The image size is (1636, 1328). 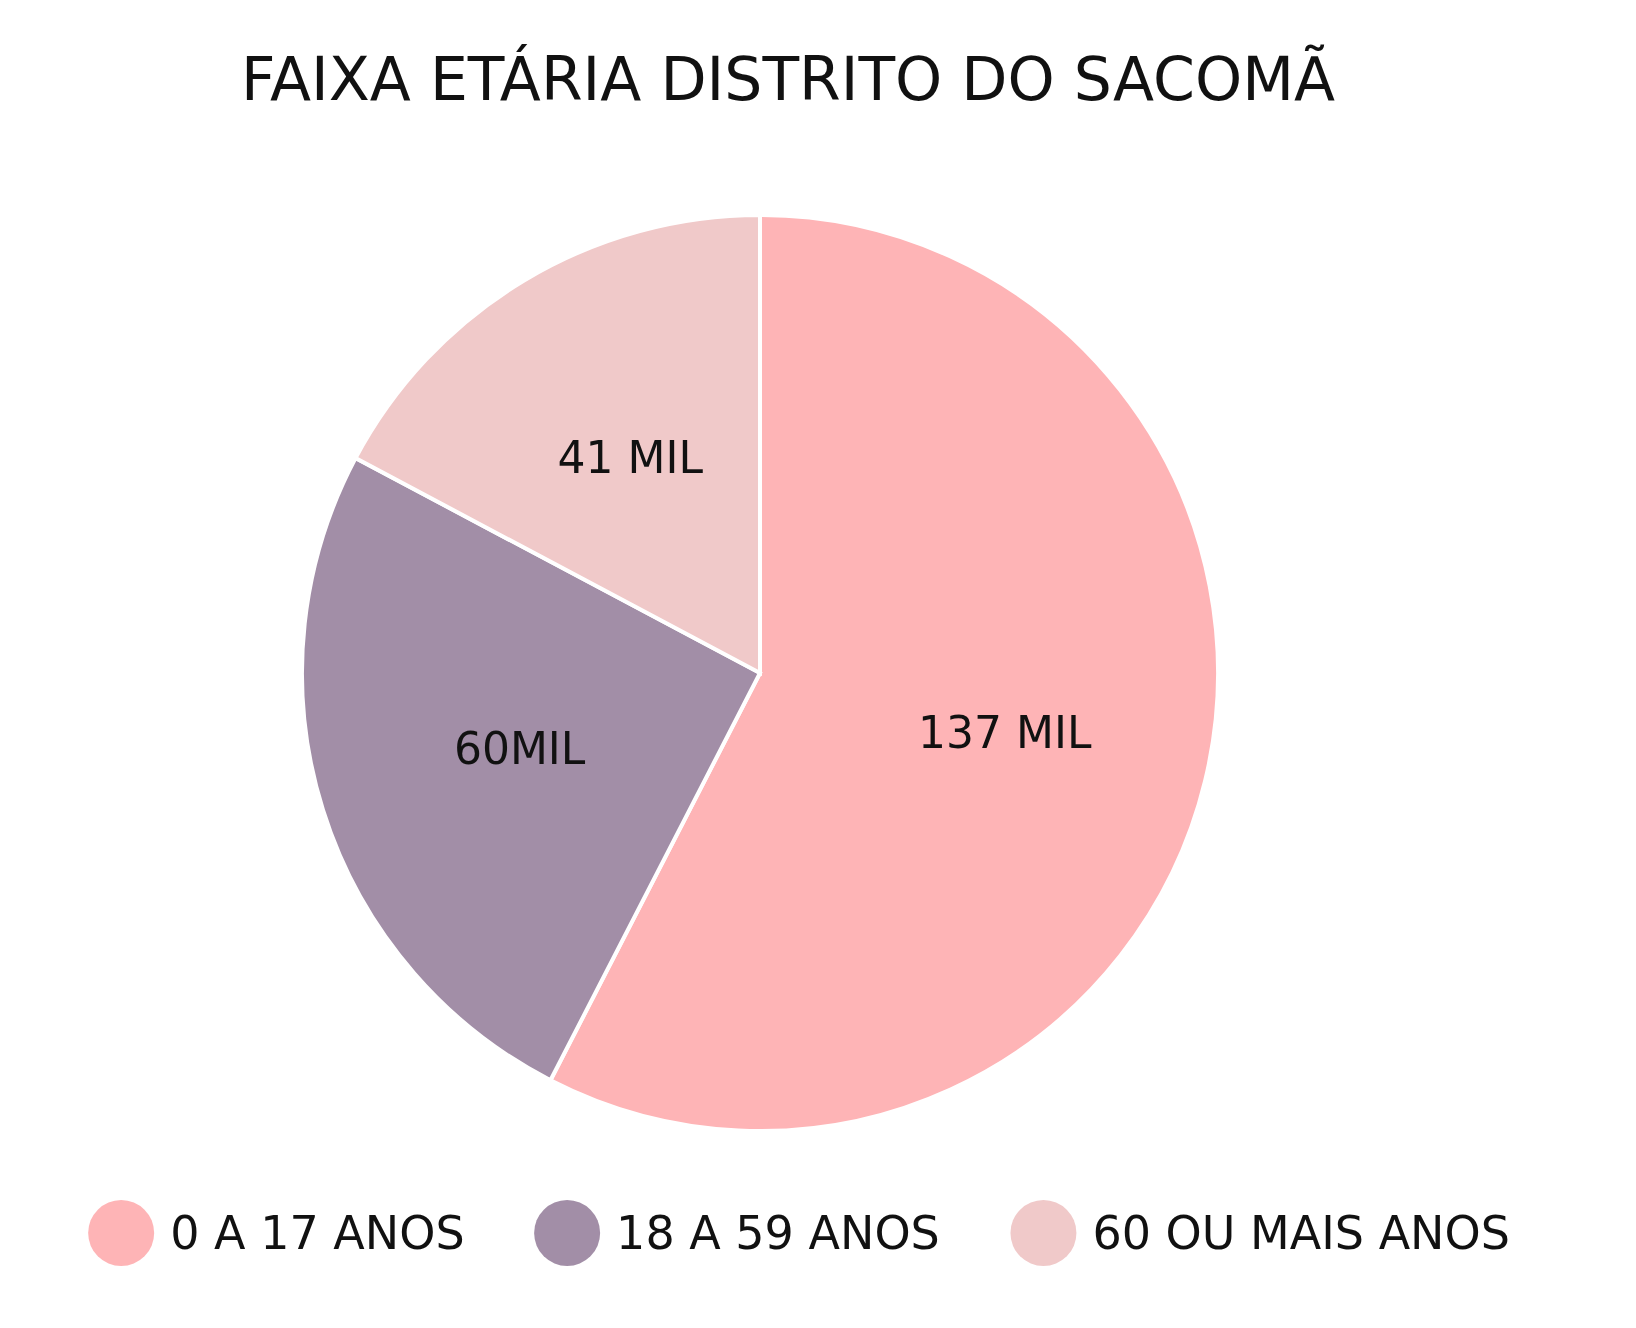 I want to click on data-label: 137 MIL, so click(x=1005, y=732).